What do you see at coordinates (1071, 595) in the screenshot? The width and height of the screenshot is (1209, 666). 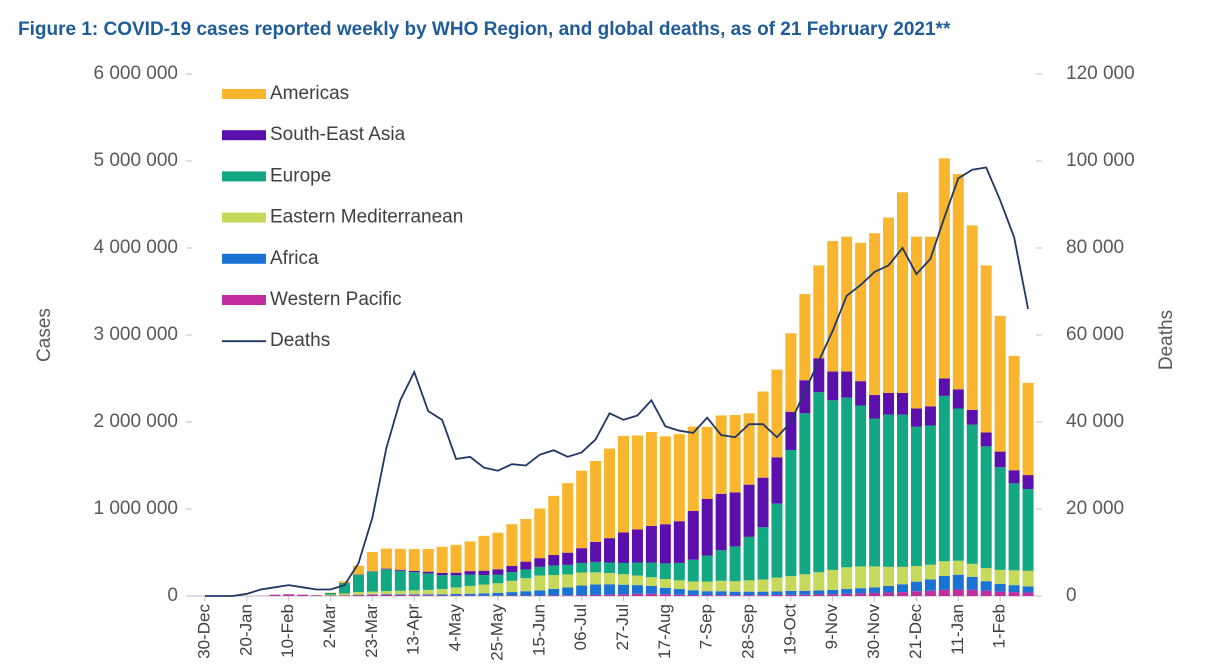 I see `y2-tick-label: 0` at bounding box center [1071, 595].